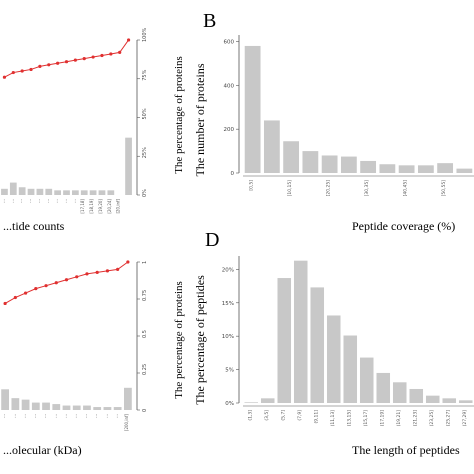 The image size is (474, 474). I want to click on b-x-tick-label: [50,55], so click(444, 188).